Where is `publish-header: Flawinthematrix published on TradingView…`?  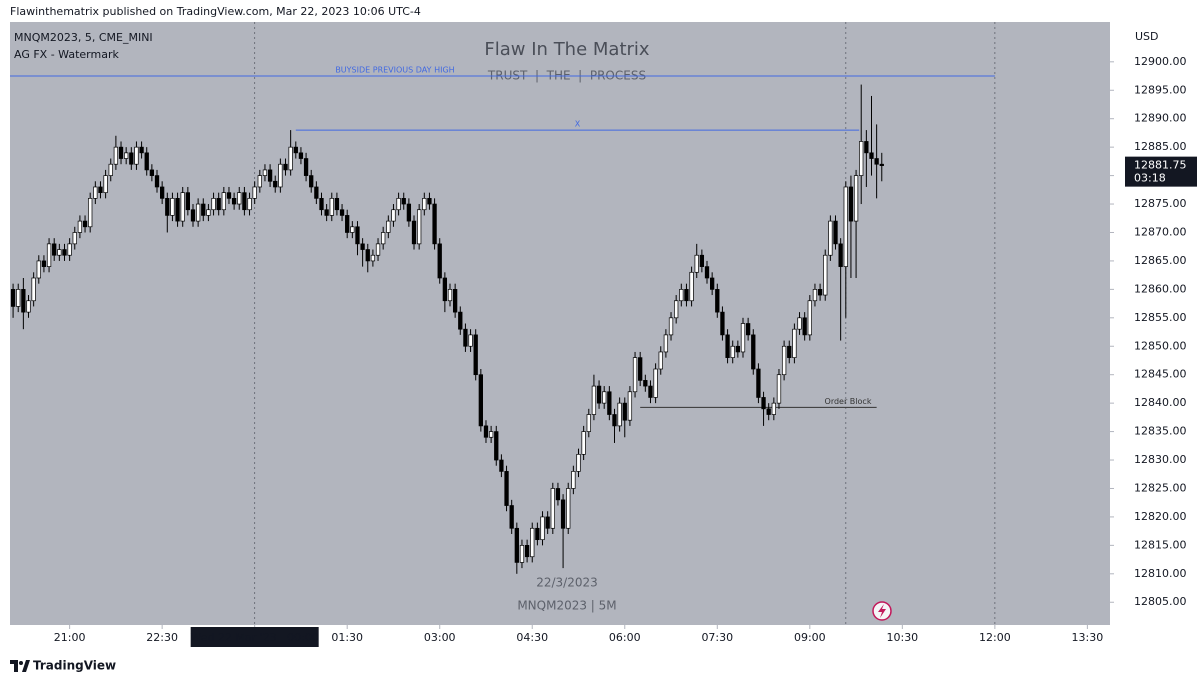
publish-header: Flawinthematrix published on TradingView… is located at coordinates (215, 11).